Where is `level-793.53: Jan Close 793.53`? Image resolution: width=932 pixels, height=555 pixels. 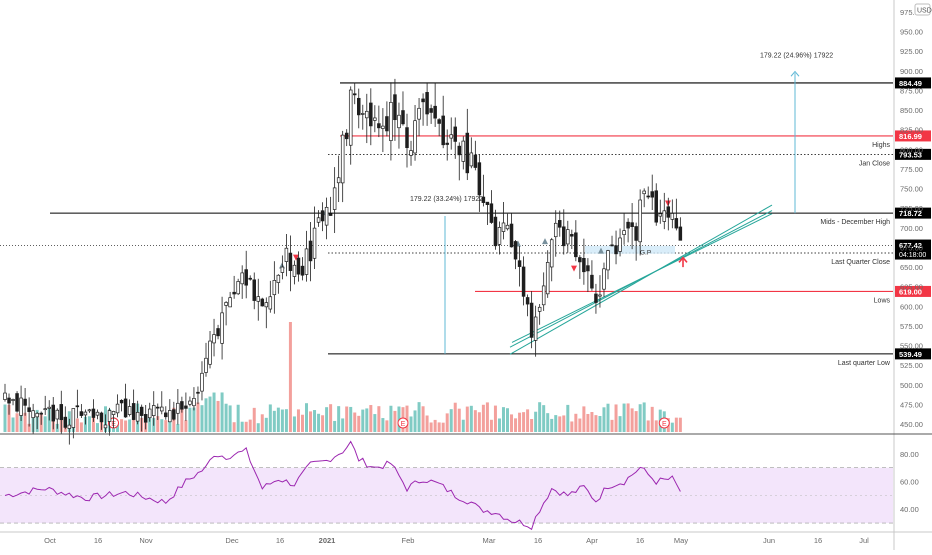
level-793.53: Jan Close 793.53 is located at coordinates (629, 157).